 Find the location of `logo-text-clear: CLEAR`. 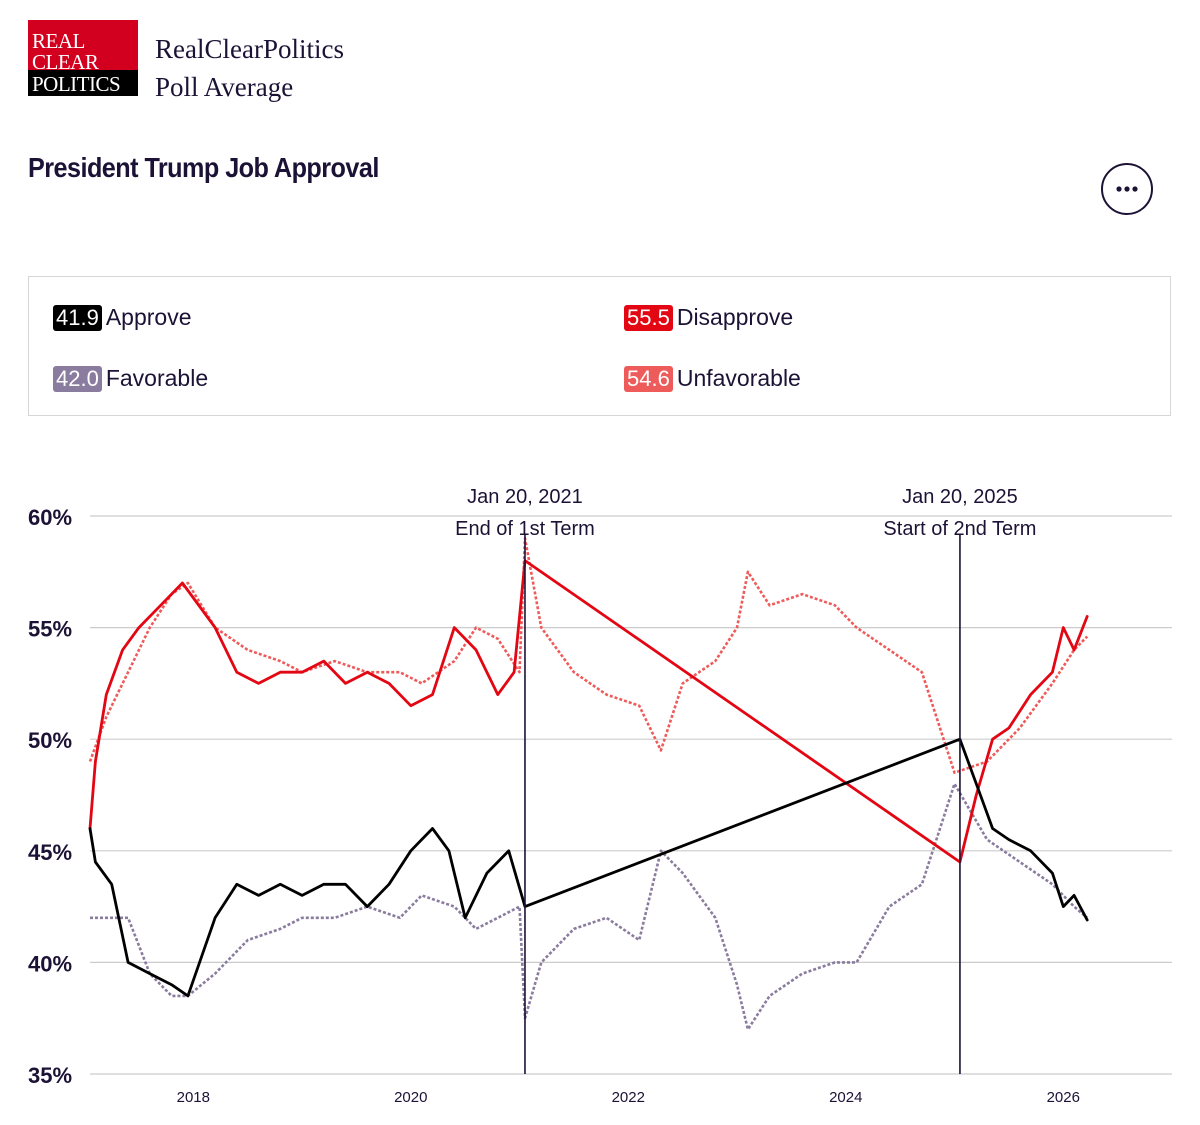

logo-text-clear: CLEAR is located at coordinates (65, 62).